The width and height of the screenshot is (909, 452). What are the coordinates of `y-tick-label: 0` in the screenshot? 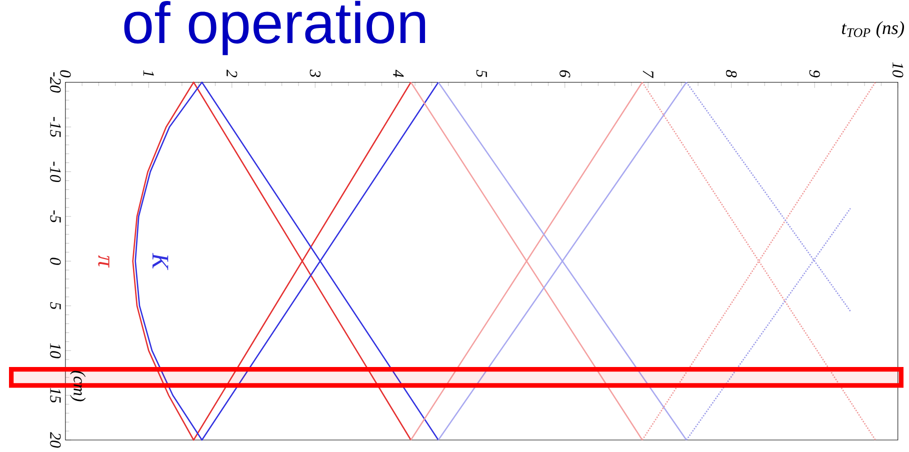 It's located at (55, 261).